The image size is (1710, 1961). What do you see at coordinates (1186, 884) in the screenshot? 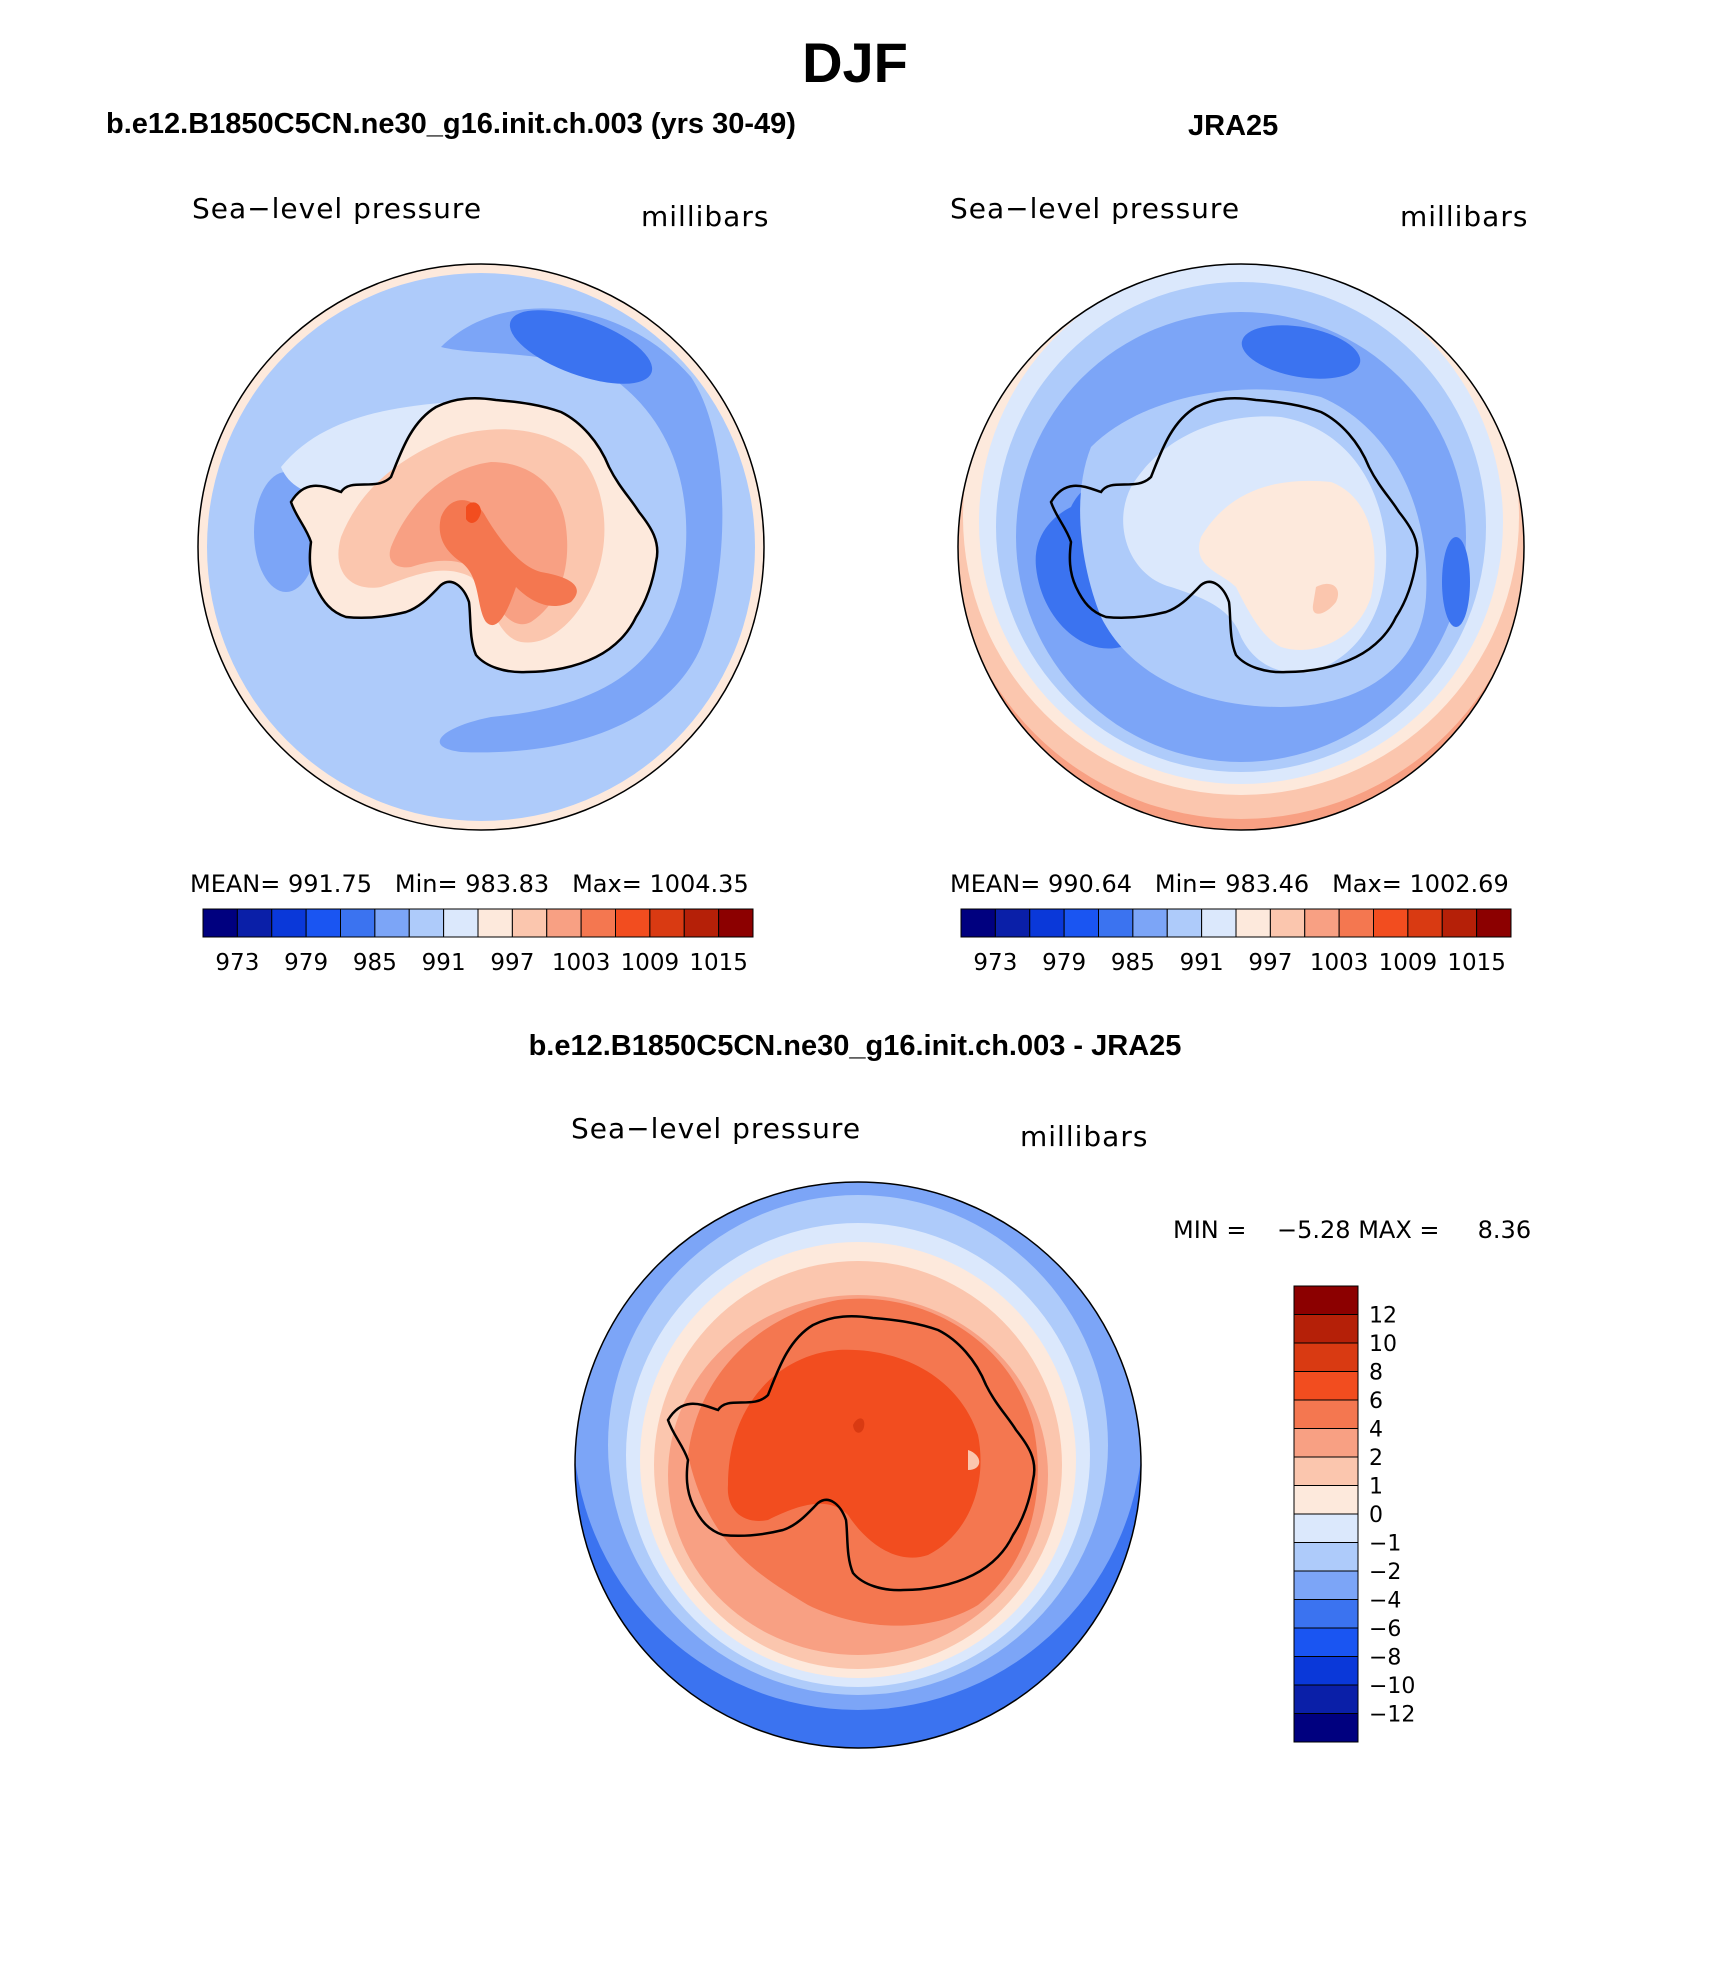
I see `obs-min-label: Min=` at bounding box center [1186, 884].